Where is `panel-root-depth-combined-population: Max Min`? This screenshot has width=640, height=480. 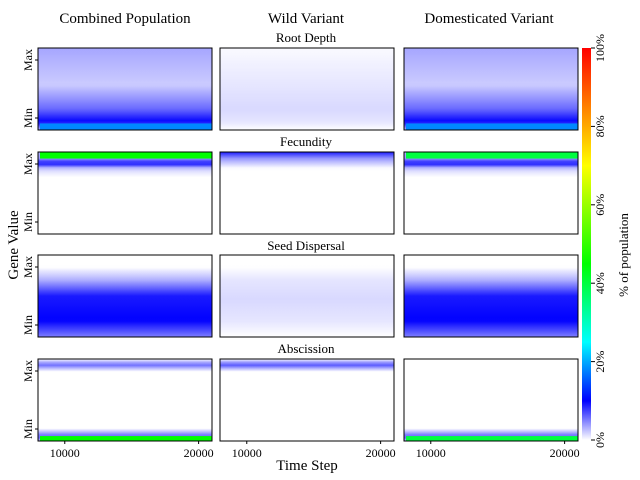 panel-root-depth-combined-population: Max Min is located at coordinates (117, 89).